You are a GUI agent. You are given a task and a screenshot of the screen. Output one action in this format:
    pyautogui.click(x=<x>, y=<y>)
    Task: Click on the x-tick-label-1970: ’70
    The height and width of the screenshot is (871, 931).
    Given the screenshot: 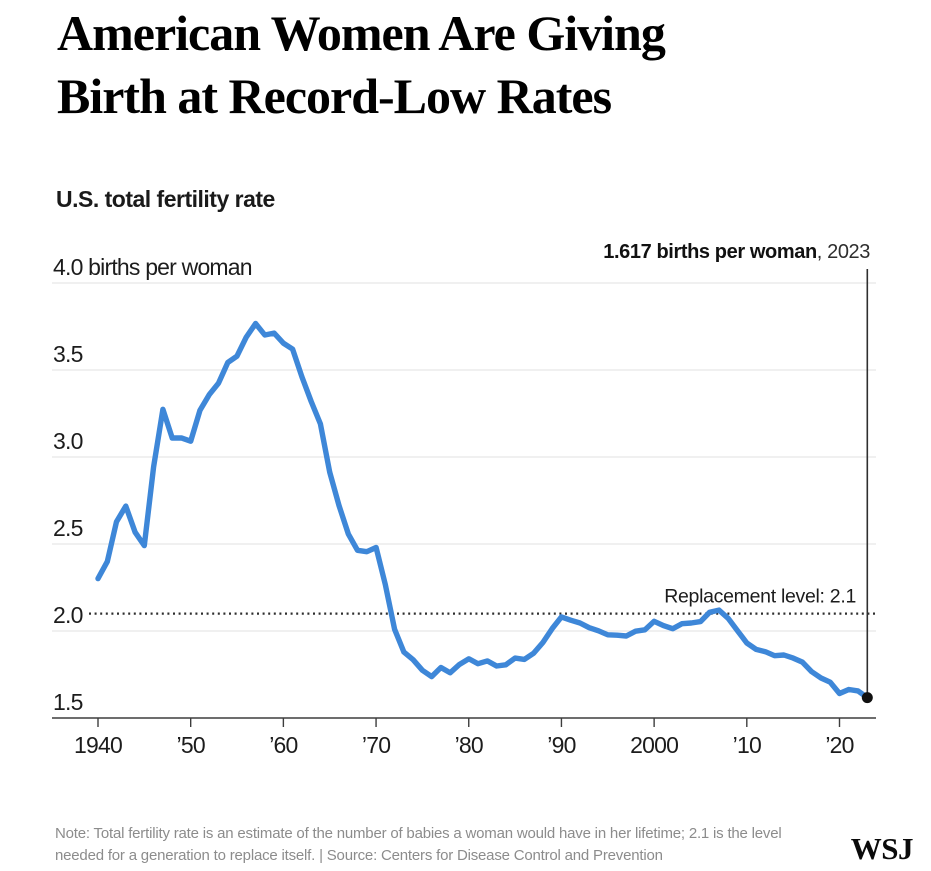 What is the action you would take?
    pyautogui.click(x=376, y=745)
    